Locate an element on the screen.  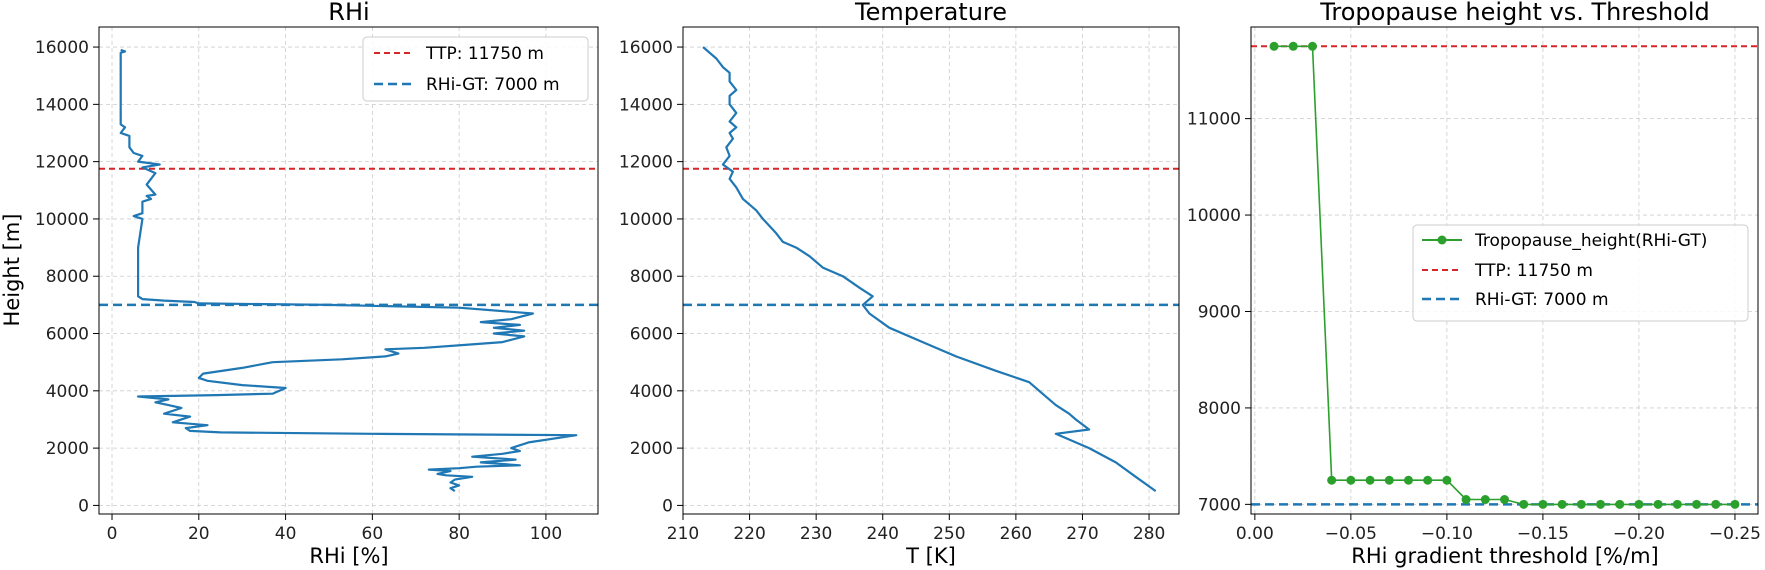
temperature-title: Temperature is located at coordinates (930, 13).